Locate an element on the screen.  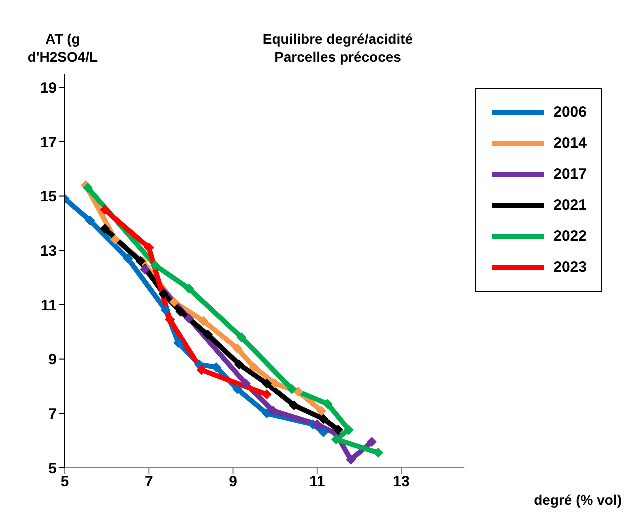
y-tick-label: 5 is located at coordinates (52, 469).